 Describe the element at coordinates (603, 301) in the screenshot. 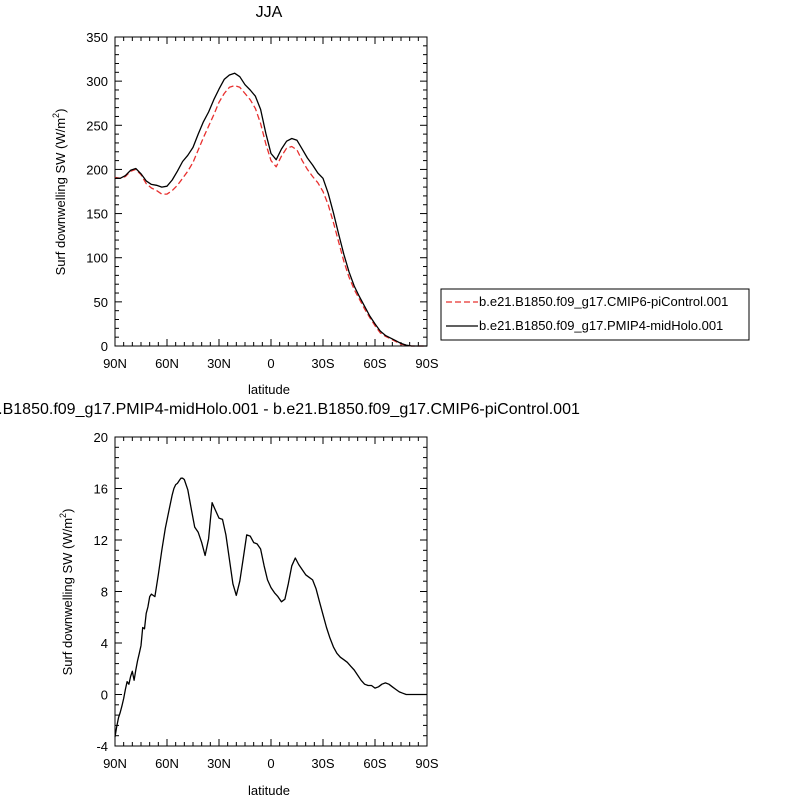

I see `legend-label-picontrol: b.e21.B1850.f09_g17.CMIP6-piControl.001` at that location.